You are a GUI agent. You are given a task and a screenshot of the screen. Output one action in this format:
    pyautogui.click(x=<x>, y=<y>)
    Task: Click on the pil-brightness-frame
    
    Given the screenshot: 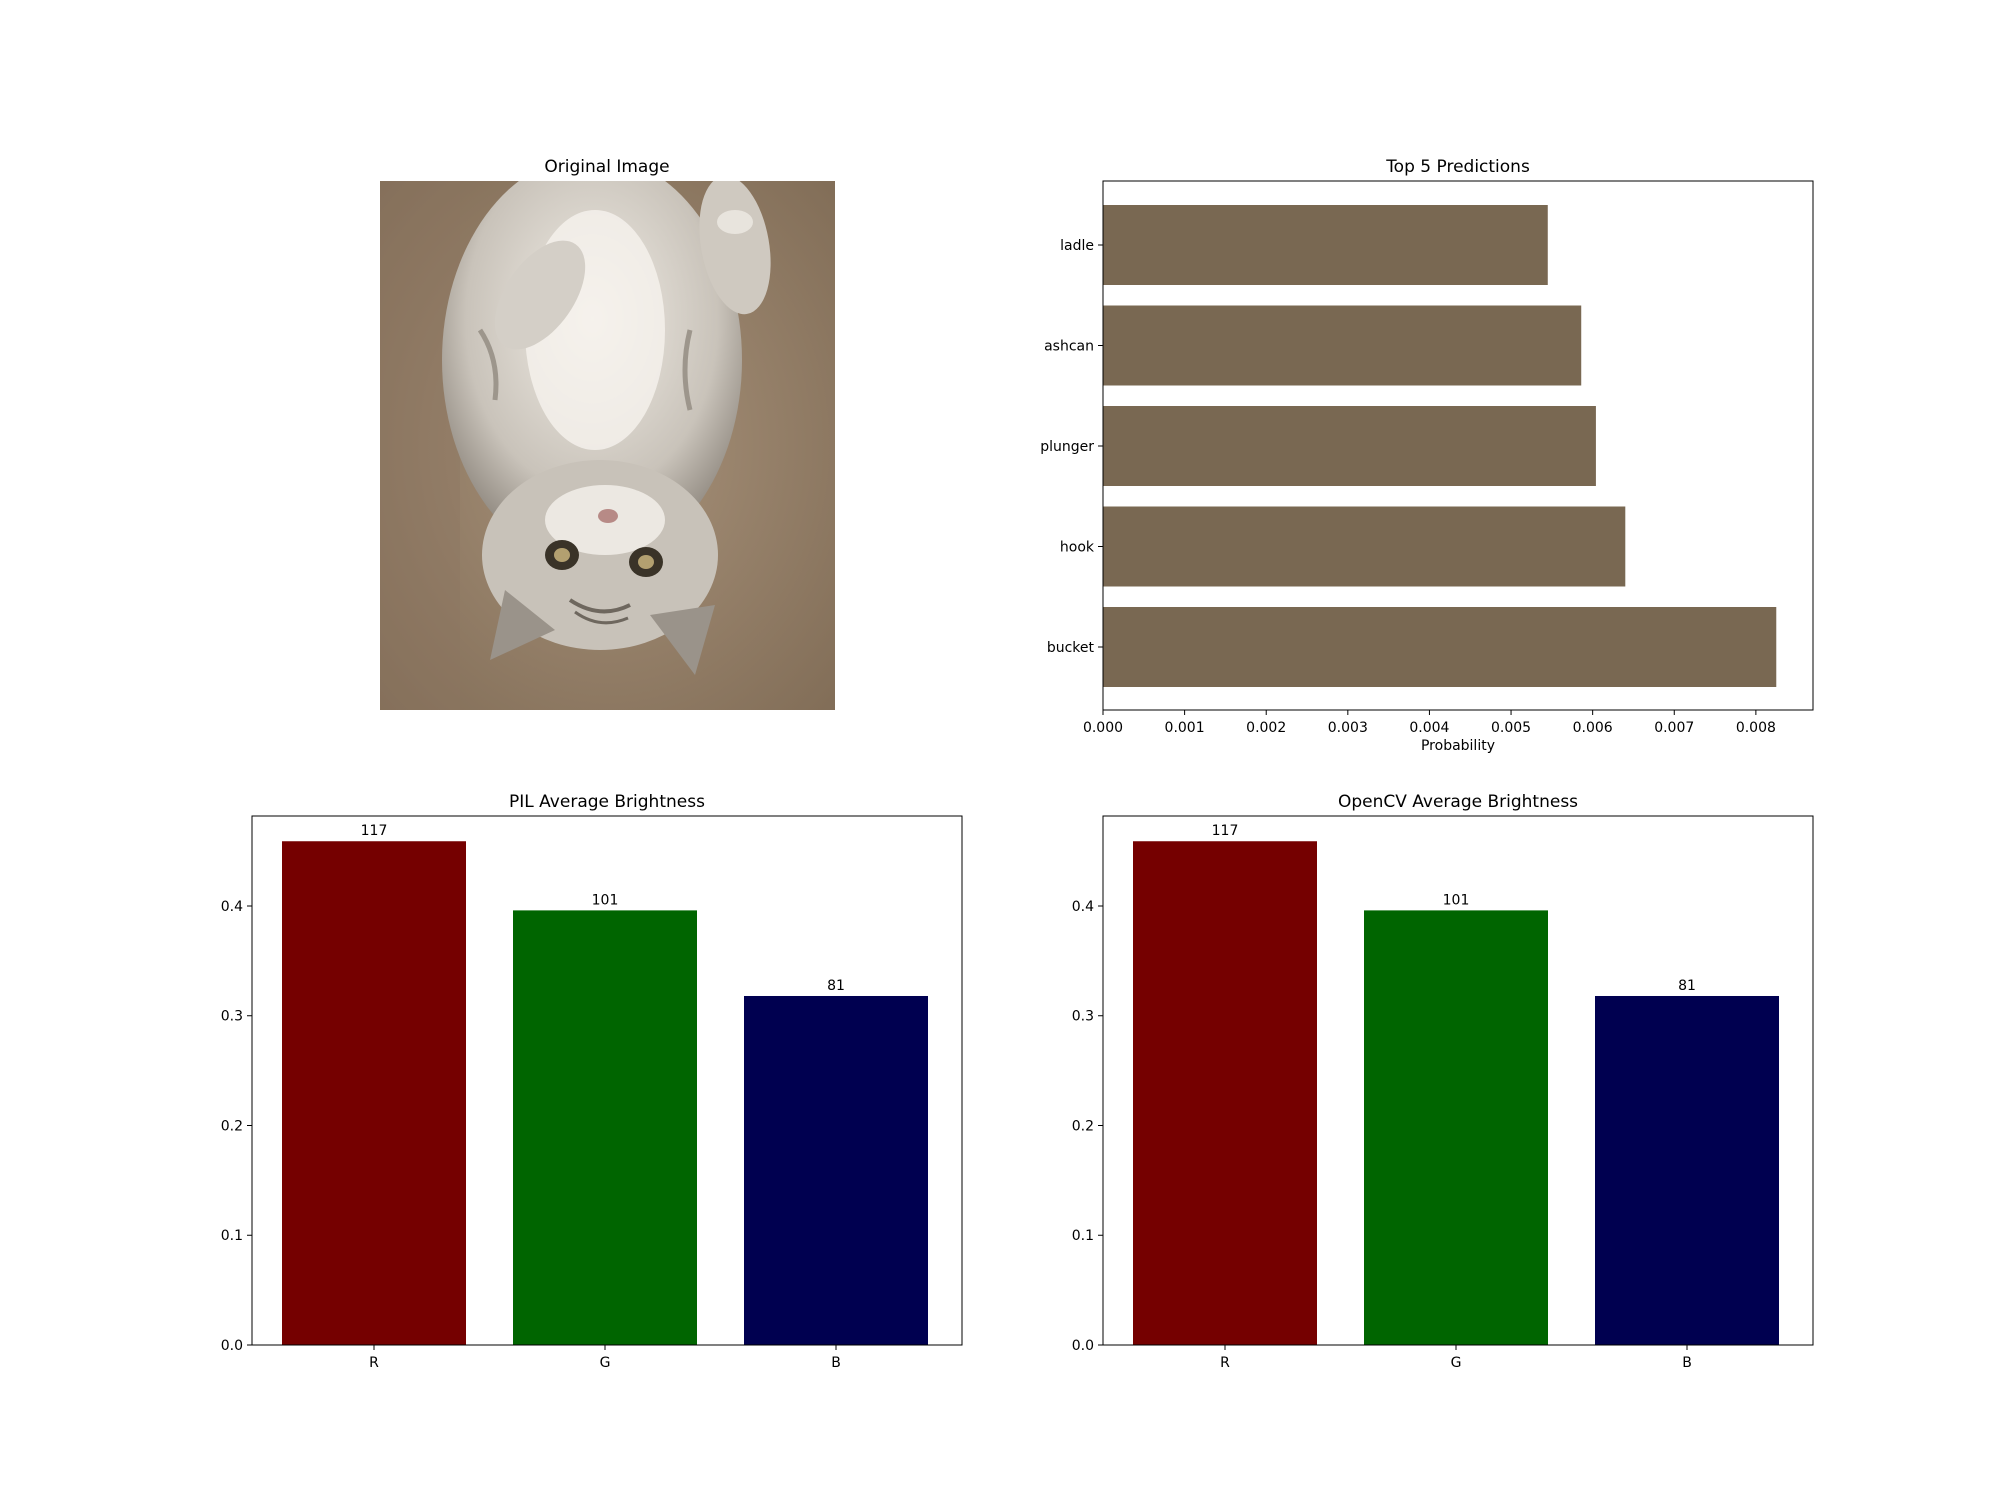 What is the action you would take?
    pyautogui.click(x=607, y=1080)
    